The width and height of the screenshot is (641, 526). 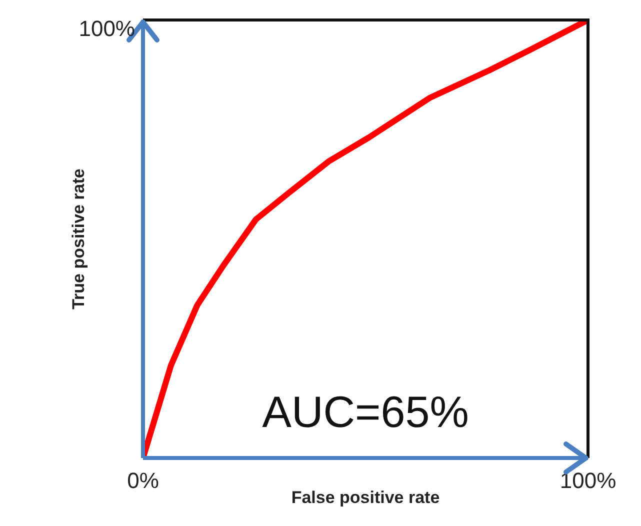 What do you see at coordinates (106, 29) in the screenshot?
I see `text: 100%` at bounding box center [106, 29].